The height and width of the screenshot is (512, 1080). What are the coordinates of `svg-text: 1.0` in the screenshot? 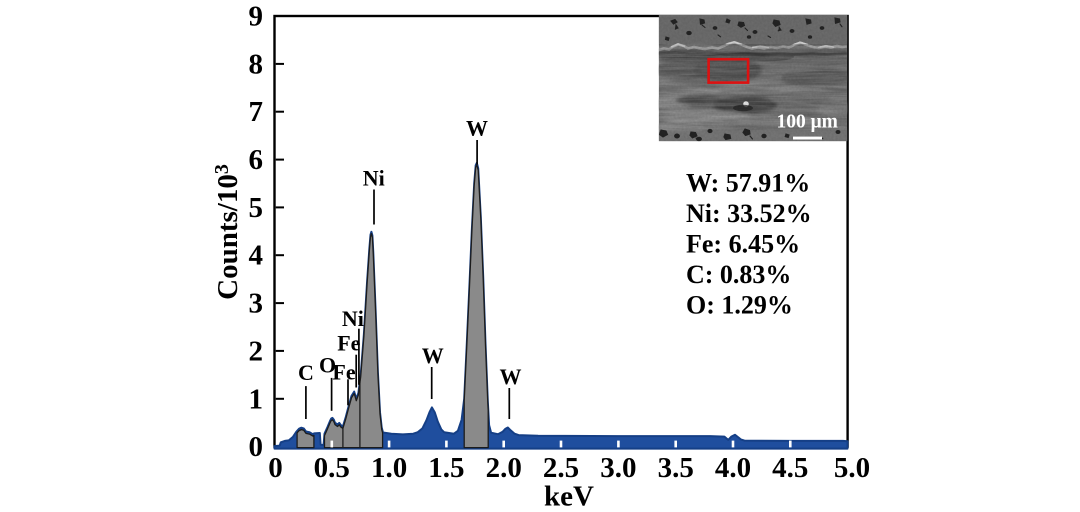 It's located at (389, 468).